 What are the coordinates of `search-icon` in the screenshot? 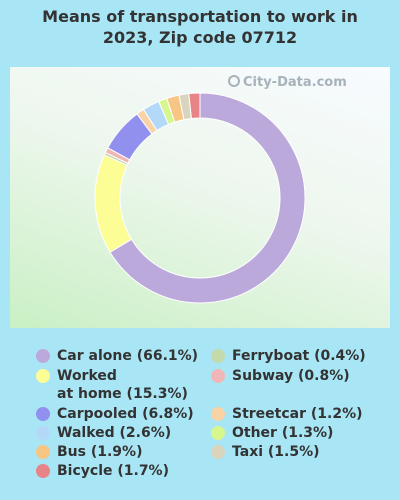 It's located at (234, 81).